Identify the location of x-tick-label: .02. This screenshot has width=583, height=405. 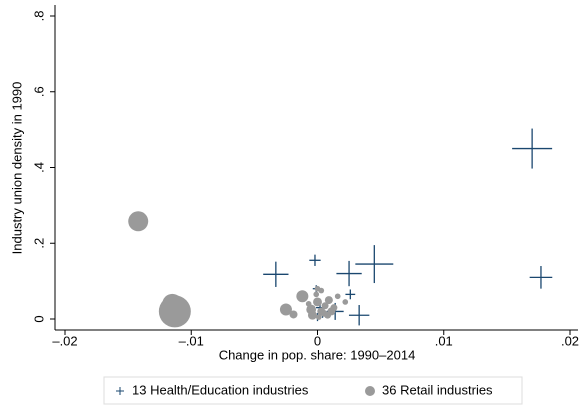
(570, 340).